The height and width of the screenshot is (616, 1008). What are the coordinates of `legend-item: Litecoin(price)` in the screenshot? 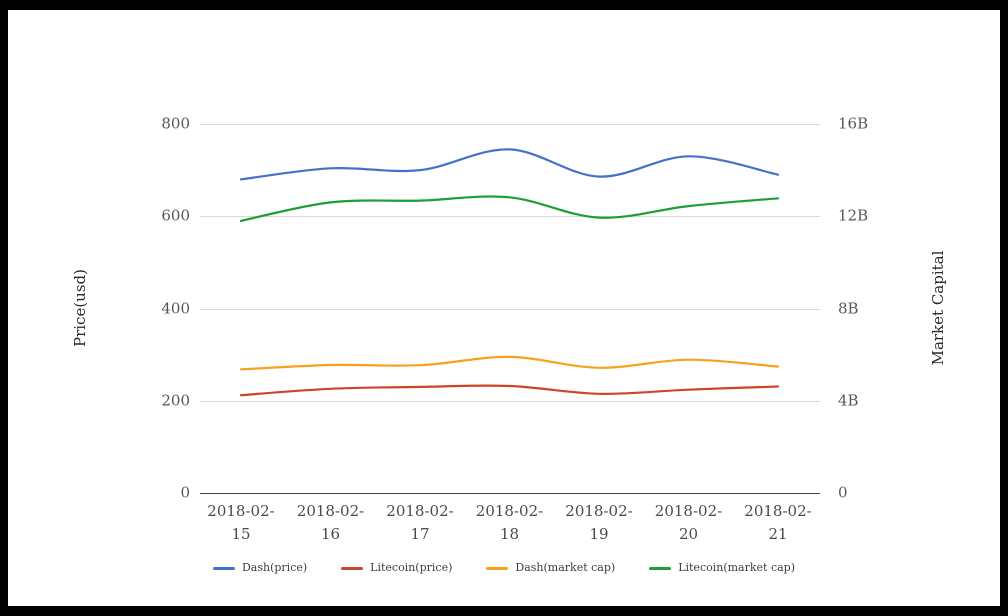 It's located at (396, 568).